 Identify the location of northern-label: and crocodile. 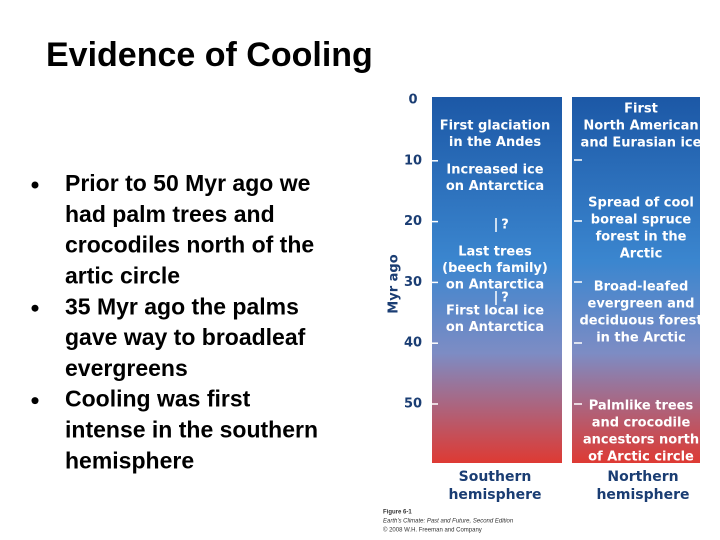
(641, 423).